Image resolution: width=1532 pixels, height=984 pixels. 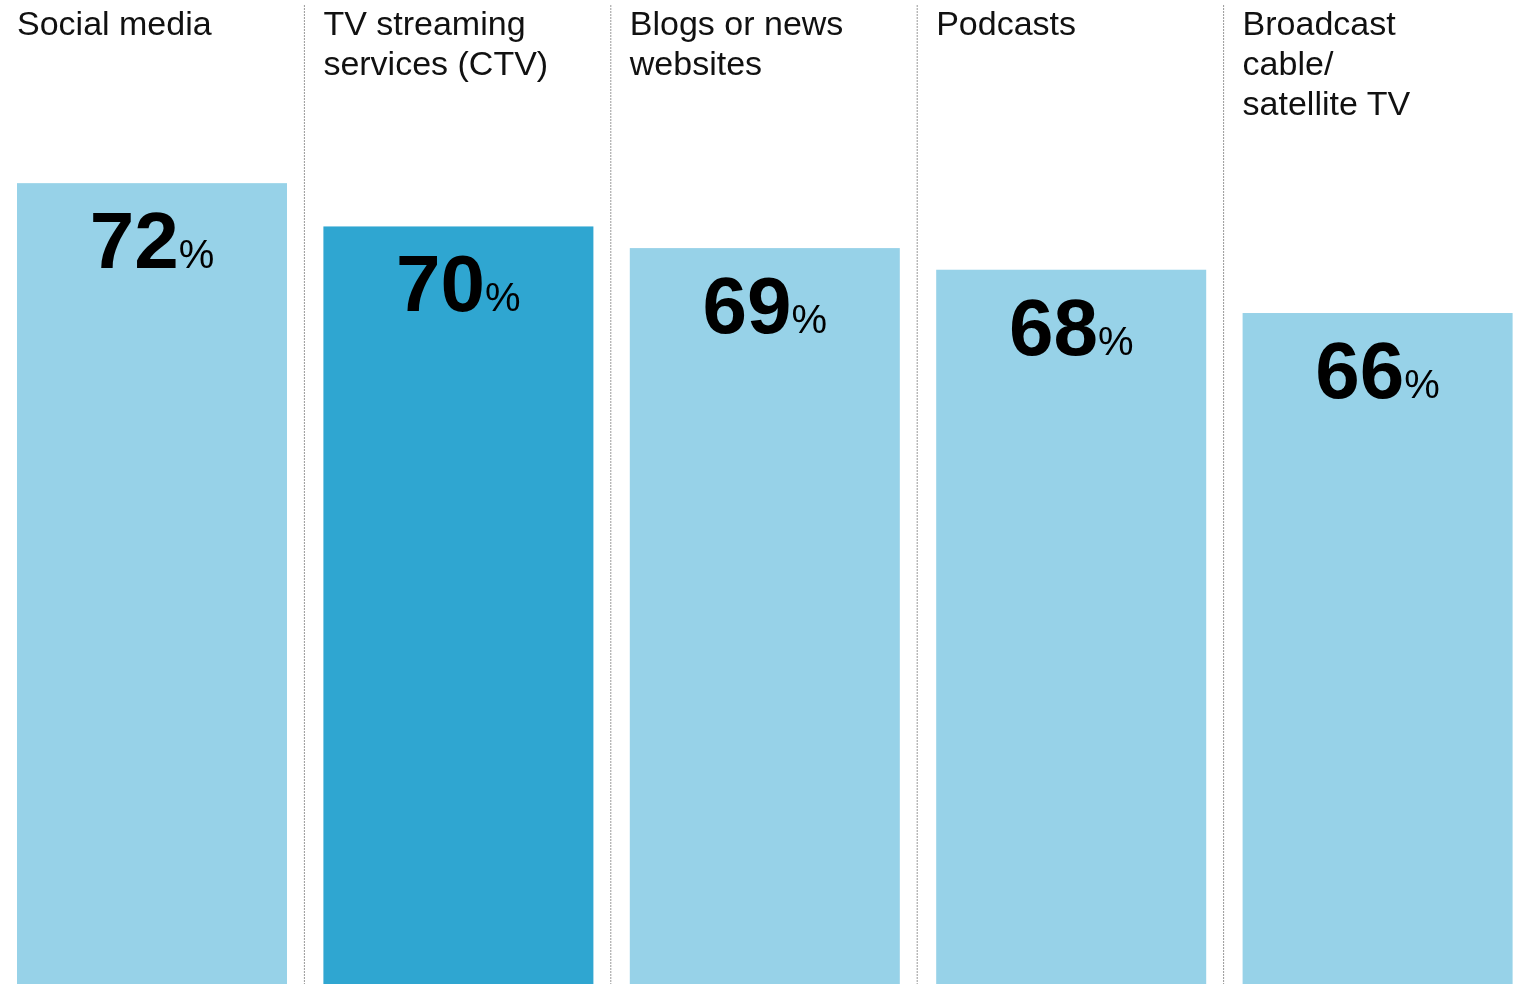 I want to click on x-tick-label: Social media, so click(x=114, y=23).